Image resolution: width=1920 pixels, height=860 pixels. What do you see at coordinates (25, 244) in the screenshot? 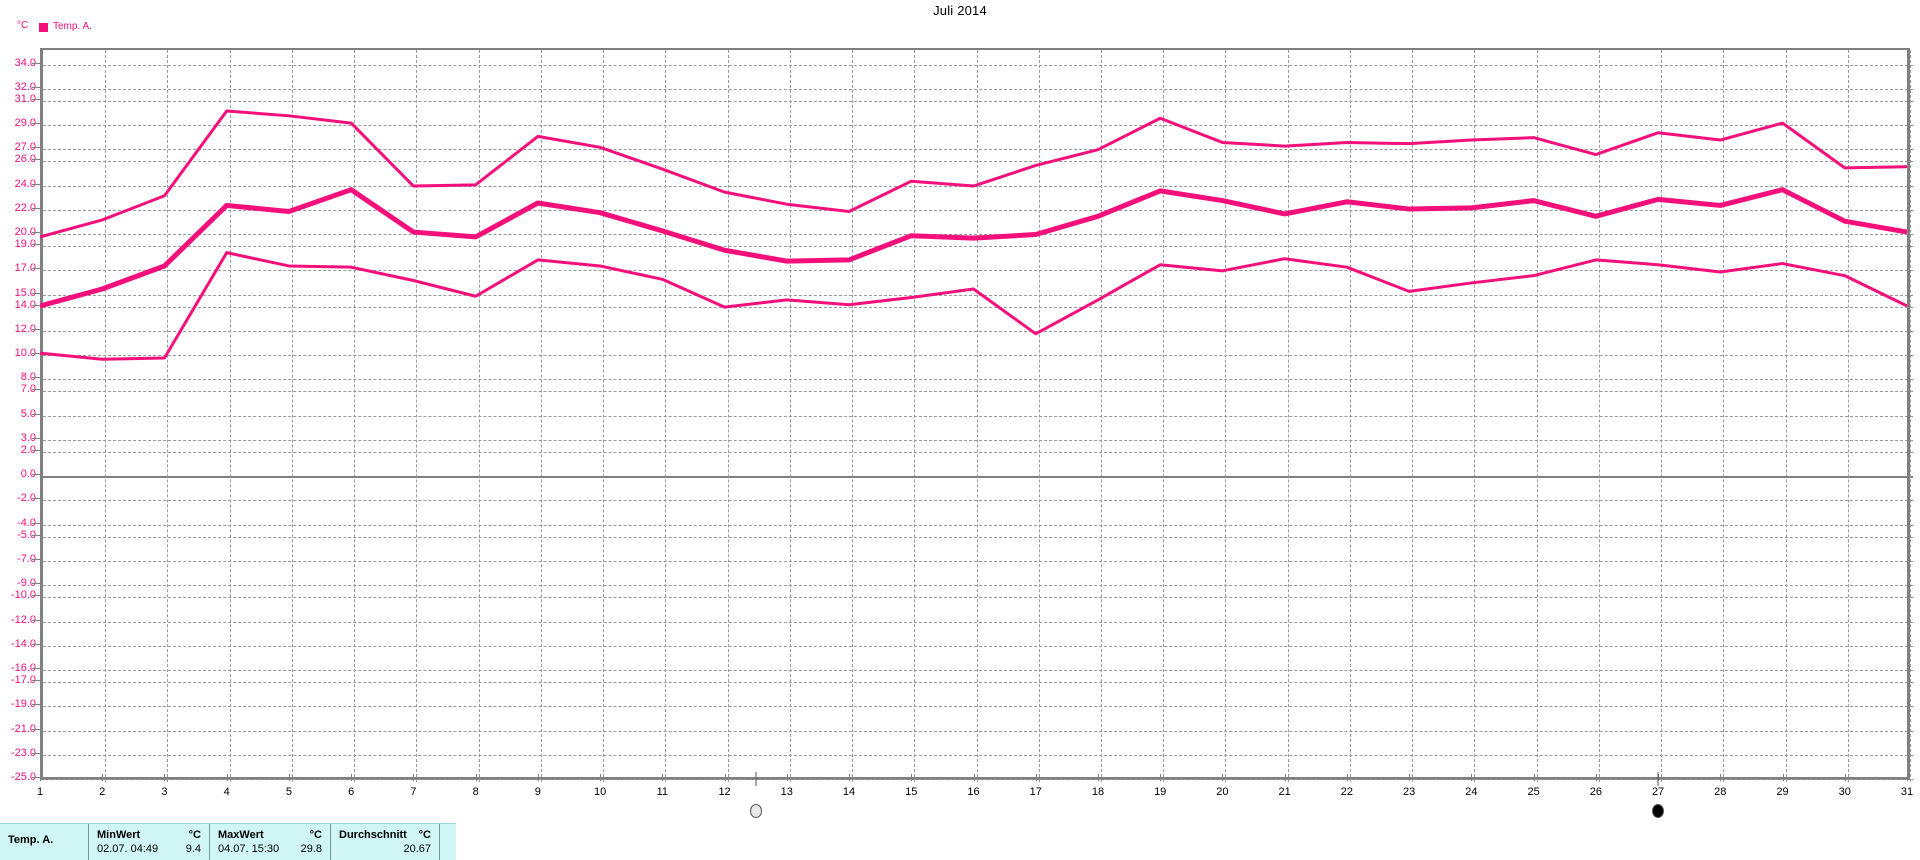
I see `y-axis-tick-label: 19.0` at bounding box center [25, 244].